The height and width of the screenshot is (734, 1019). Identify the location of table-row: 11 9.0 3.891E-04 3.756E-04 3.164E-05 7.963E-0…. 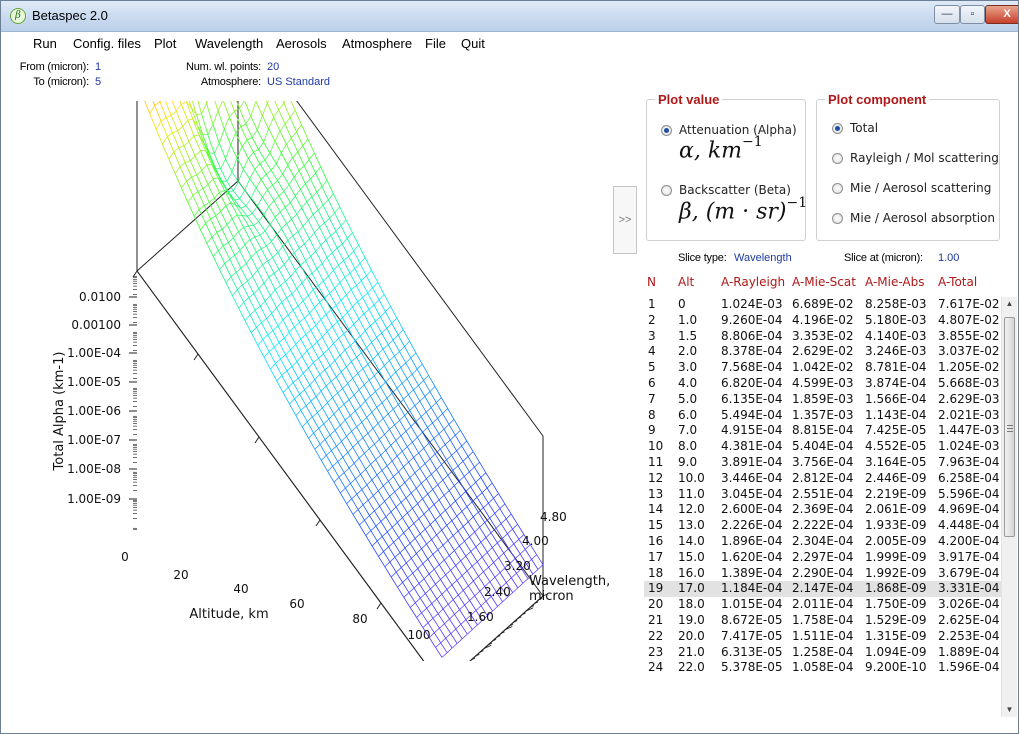
(822, 463).